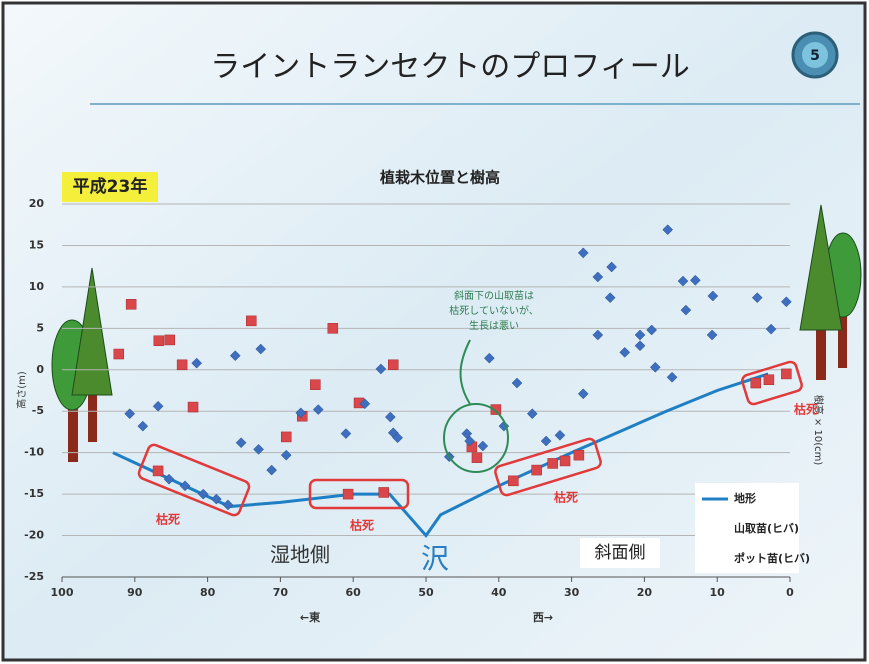 The height and width of the screenshot is (664, 869). I want to click on callout-text: 斜面下の山取苗は, so click(494, 295).